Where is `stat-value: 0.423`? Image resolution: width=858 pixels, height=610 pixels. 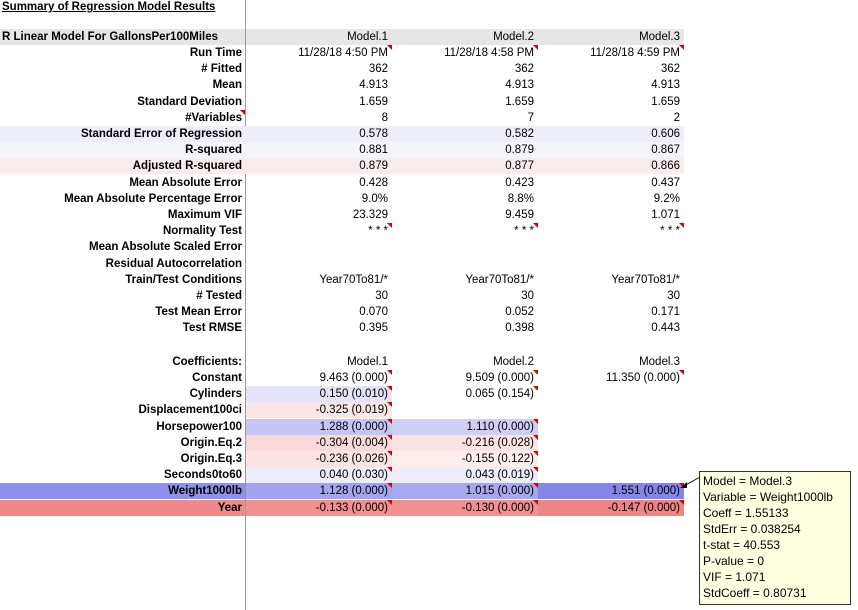 stat-value: 0.423 is located at coordinates (519, 183).